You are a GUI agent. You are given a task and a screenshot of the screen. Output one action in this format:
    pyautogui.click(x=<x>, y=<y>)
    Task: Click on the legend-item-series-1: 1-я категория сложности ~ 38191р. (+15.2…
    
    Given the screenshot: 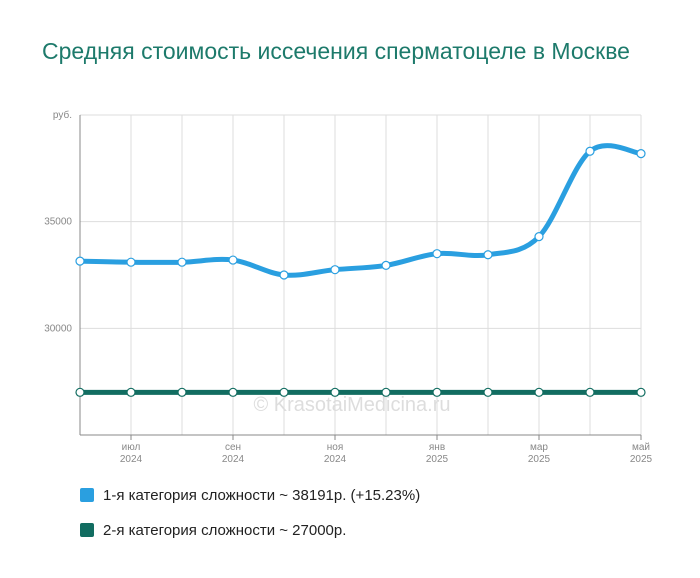 What is the action you would take?
    pyautogui.click(x=360, y=495)
    